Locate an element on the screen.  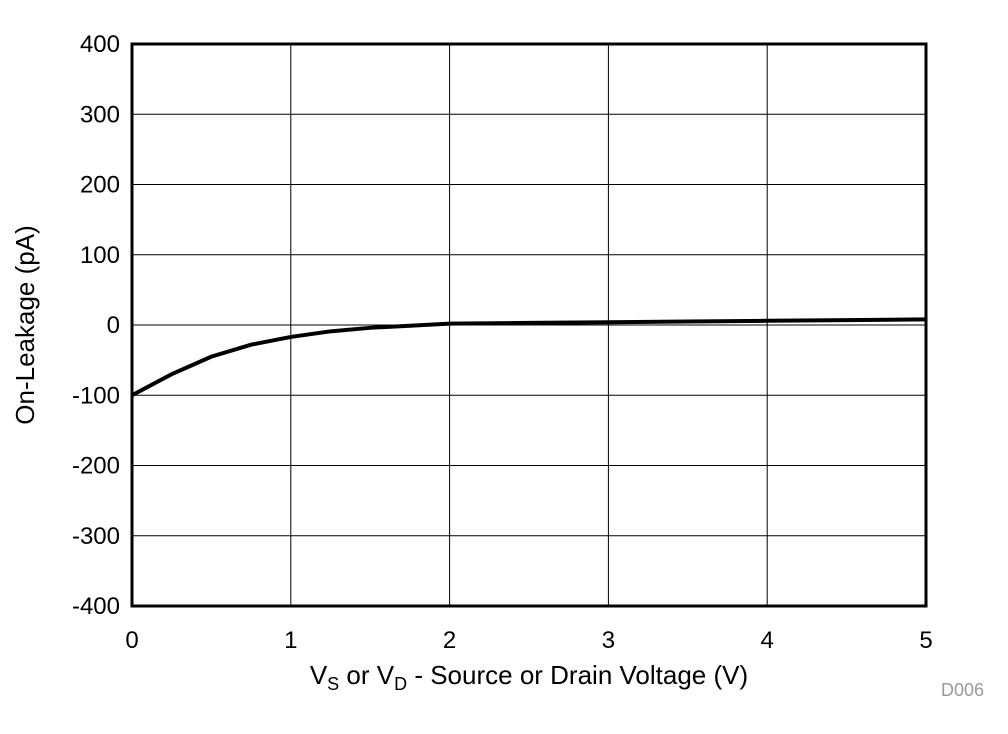
x-axis-label: VS or VD - Source or Drain Voltage (V) is located at coordinates (529, 677).